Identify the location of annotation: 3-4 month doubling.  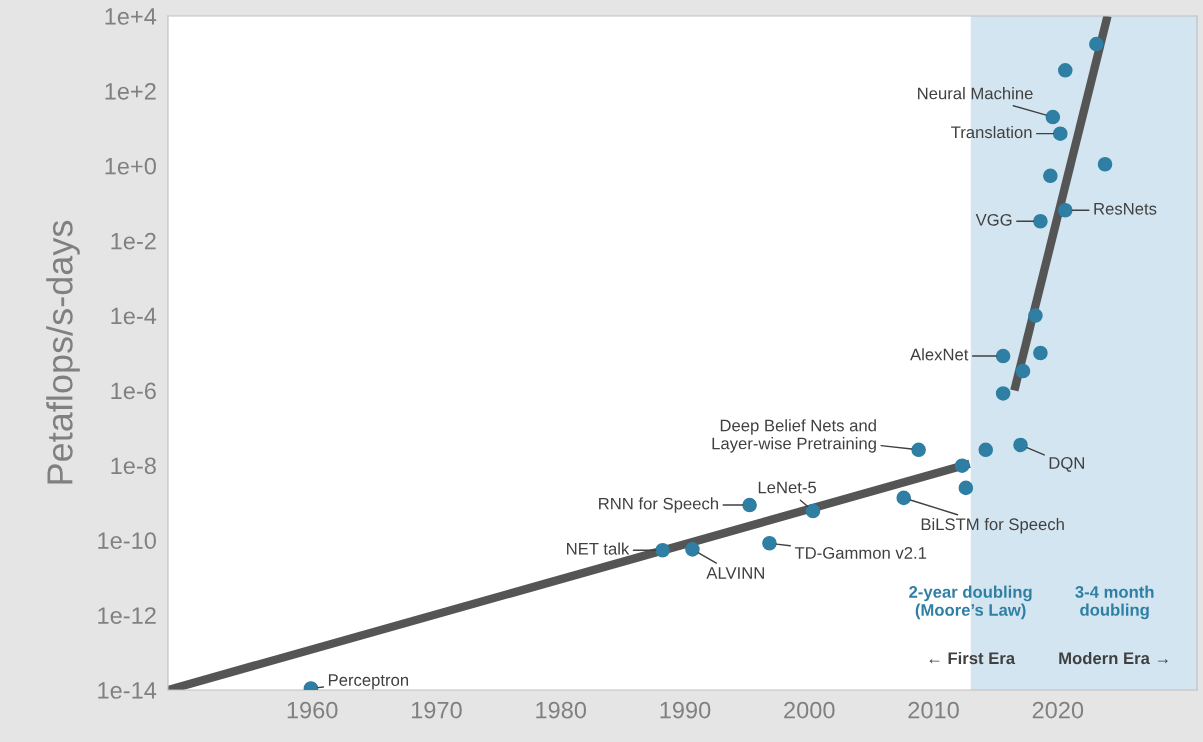
(1114, 602).